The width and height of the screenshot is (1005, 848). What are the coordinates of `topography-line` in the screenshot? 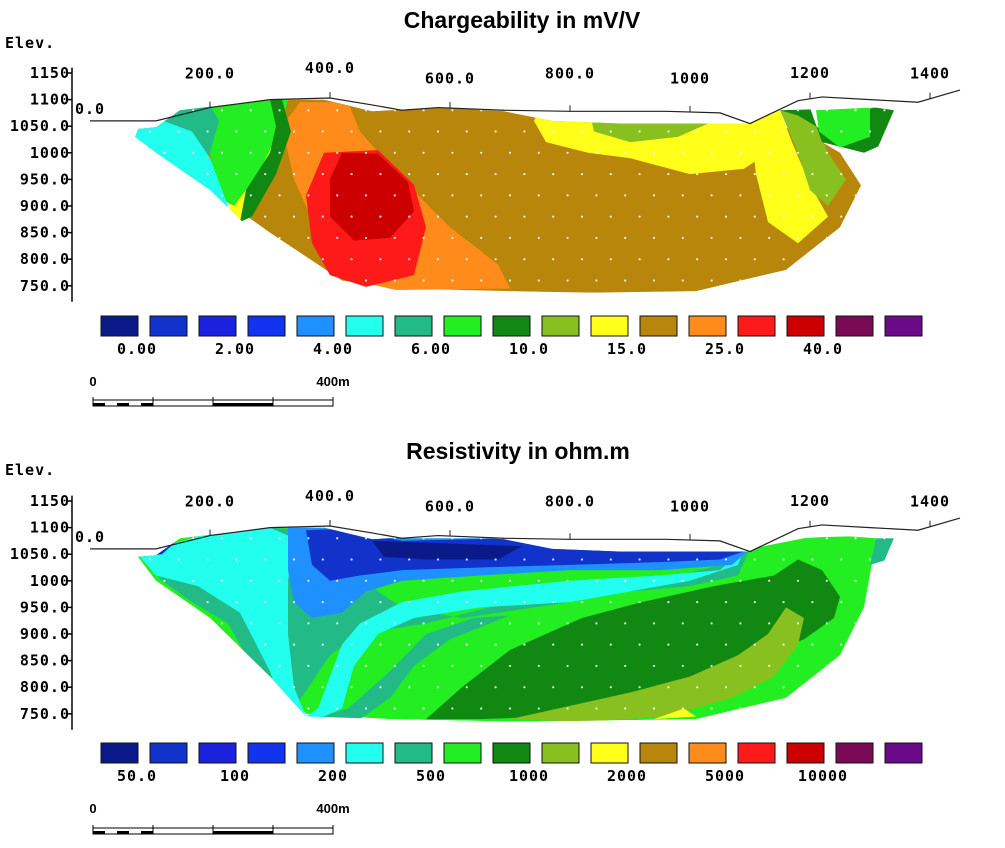 It's located at (525, 535).